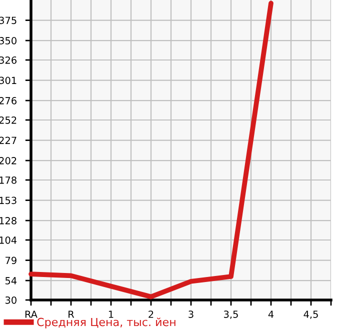 This screenshot has width=345, height=335. What do you see at coordinates (10, 300) in the screenshot?
I see `y-tick-label: 30` at bounding box center [10, 300].